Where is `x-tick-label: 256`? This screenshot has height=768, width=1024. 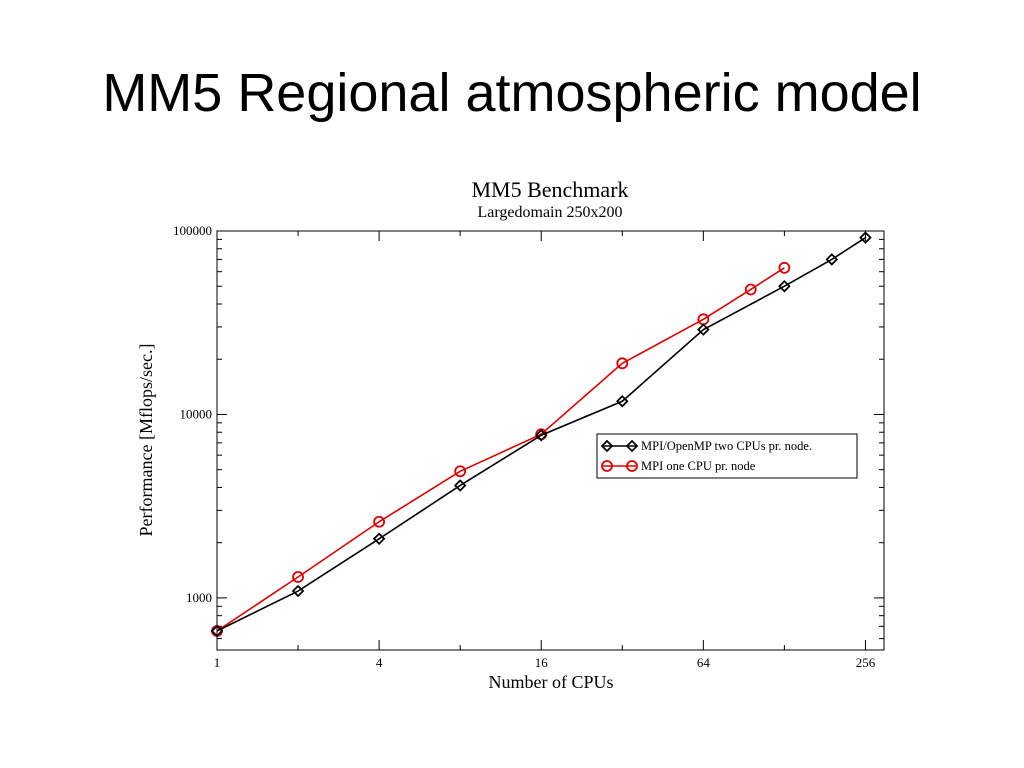 x-tick-label: 256 is located at coordinates (866, 662).